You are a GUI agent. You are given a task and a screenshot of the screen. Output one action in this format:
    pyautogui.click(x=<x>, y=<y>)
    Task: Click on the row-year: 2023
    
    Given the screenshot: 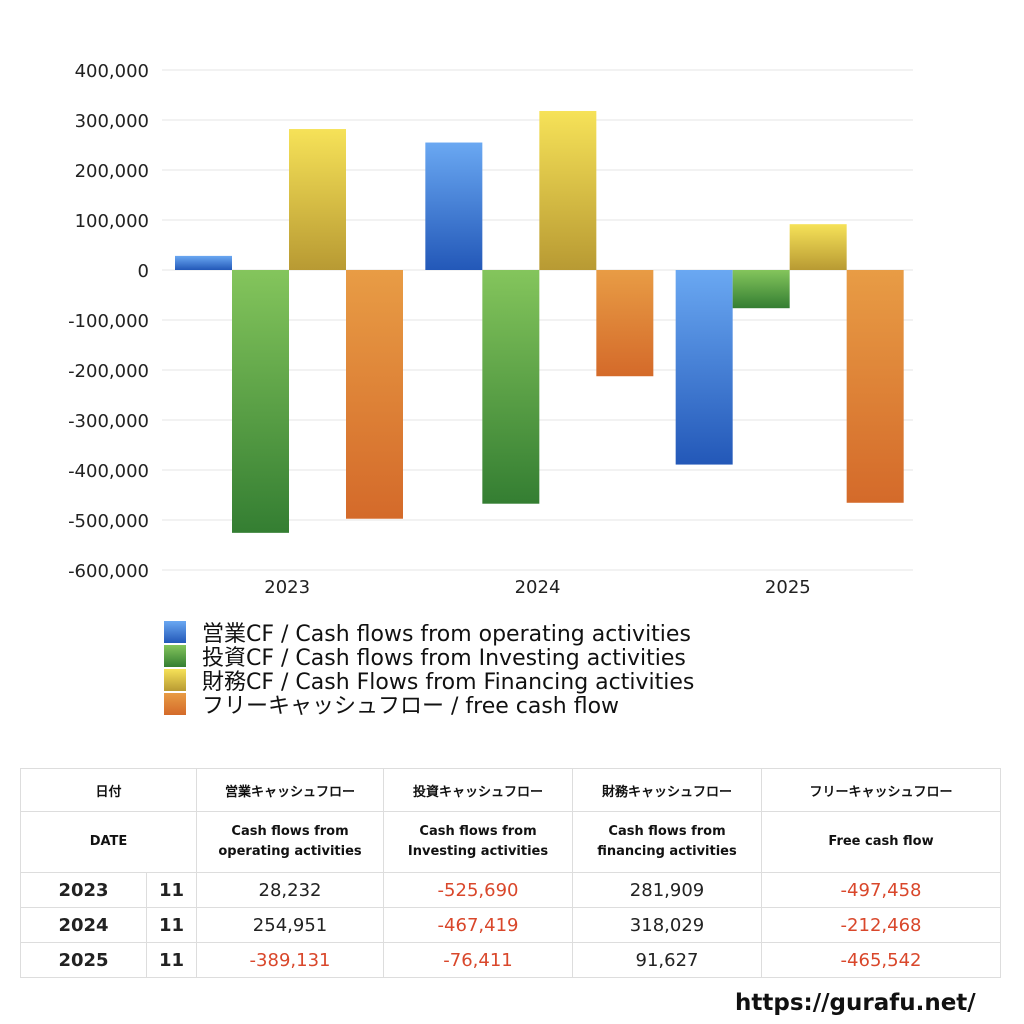 What is the action you would take?
    pyautogui.click(x=83, y=890)
    